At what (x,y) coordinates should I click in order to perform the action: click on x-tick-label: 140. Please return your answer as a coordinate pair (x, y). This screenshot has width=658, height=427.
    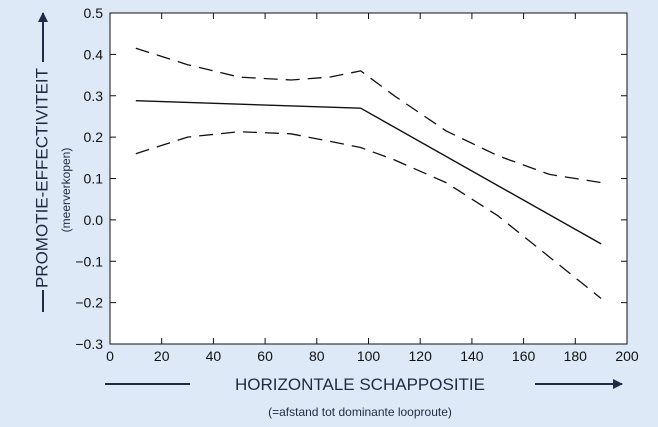
    Looking at the image, I should click on (472, 356).